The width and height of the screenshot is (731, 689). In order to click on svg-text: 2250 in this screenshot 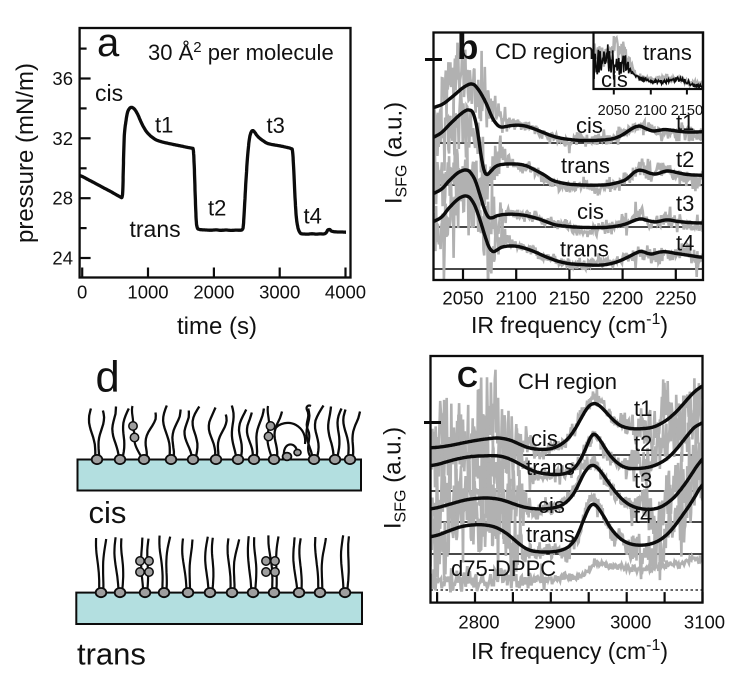, I will do `click(675, 298)`.